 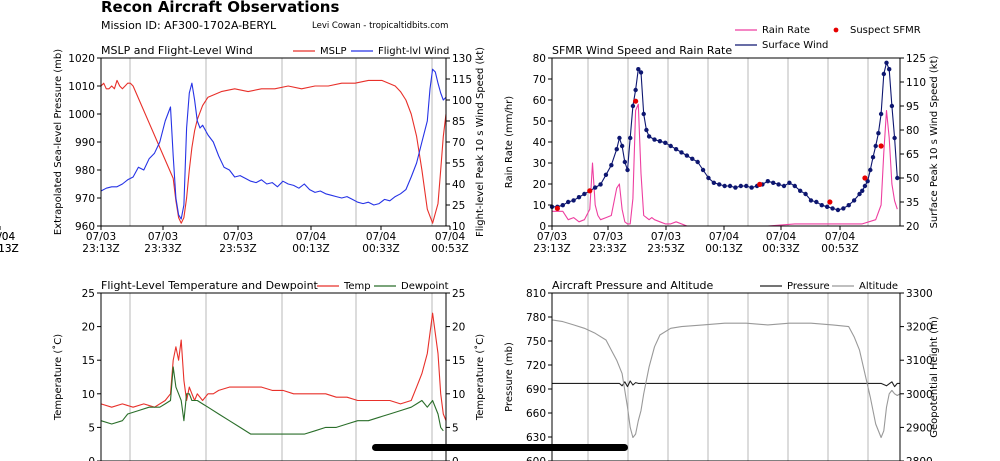 I want to click on y2-tick-label: 3100, so click(x=919, y=361).